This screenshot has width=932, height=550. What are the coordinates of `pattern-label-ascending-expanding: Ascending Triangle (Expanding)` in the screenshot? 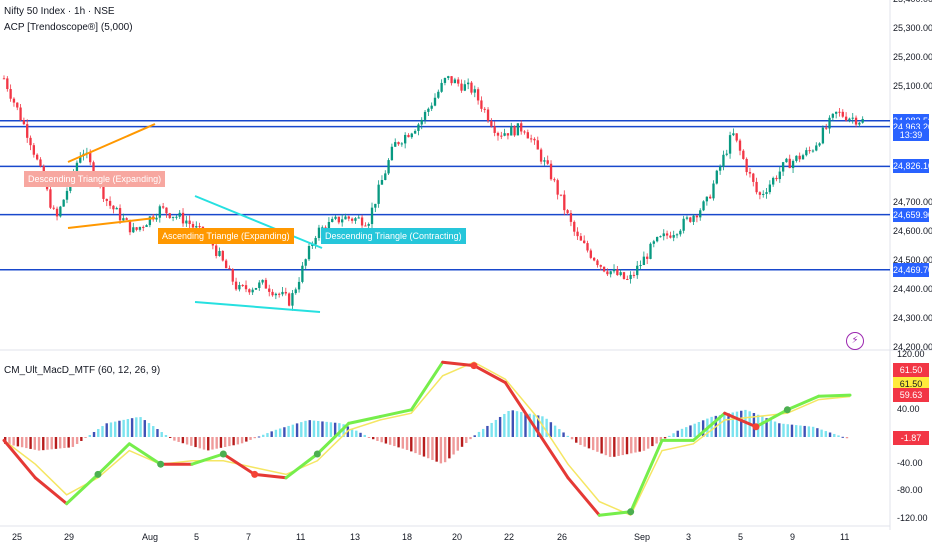 It's located at (226, 236).